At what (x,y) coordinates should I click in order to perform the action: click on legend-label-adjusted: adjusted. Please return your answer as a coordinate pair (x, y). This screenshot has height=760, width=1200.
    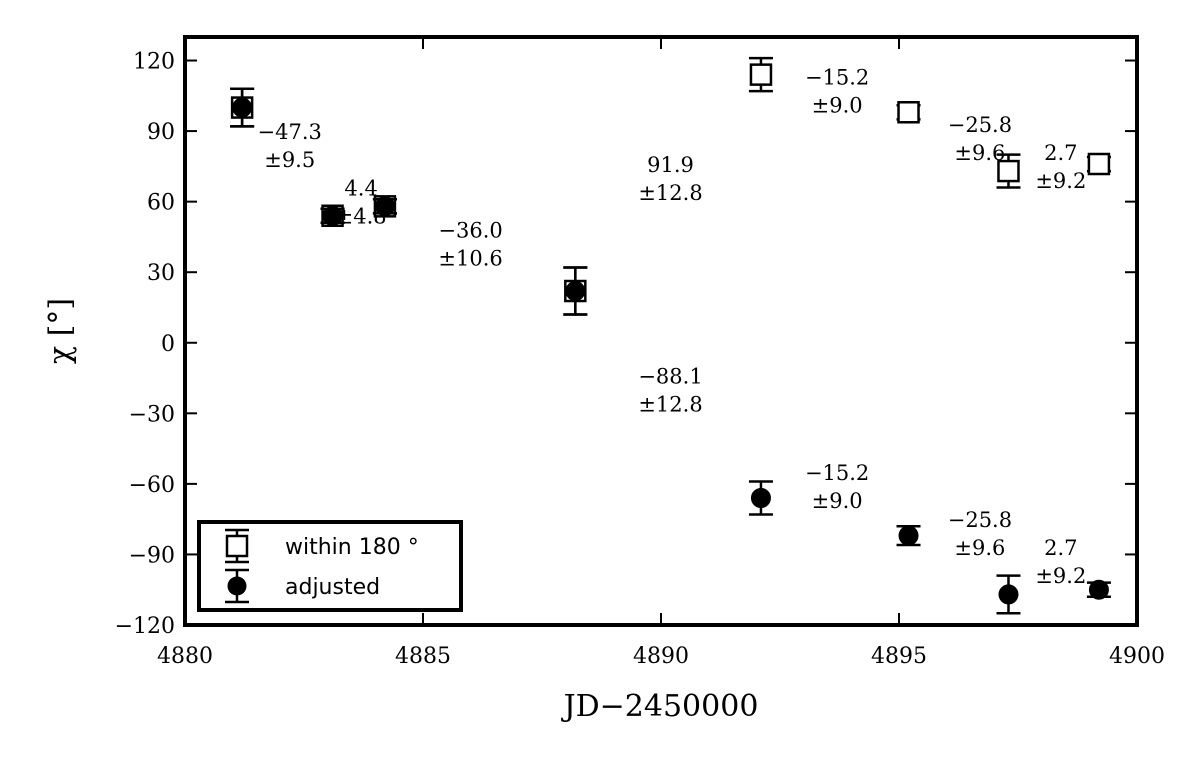
    Looking at the image, I should click on (332, 587).